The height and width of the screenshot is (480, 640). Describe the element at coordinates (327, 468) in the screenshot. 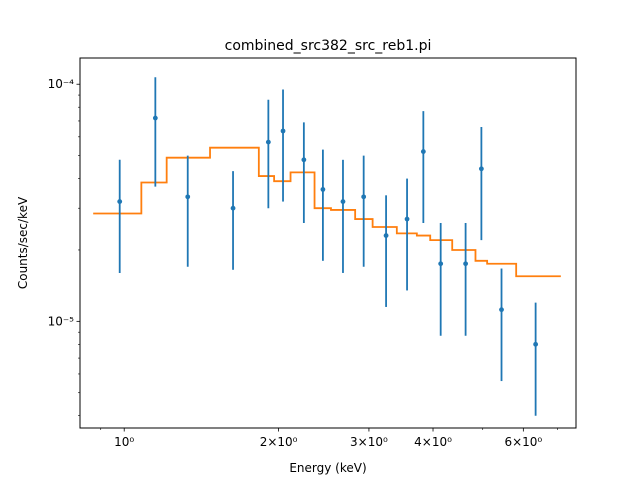

I see `x-axis-label: Energy (keV)` at that location.